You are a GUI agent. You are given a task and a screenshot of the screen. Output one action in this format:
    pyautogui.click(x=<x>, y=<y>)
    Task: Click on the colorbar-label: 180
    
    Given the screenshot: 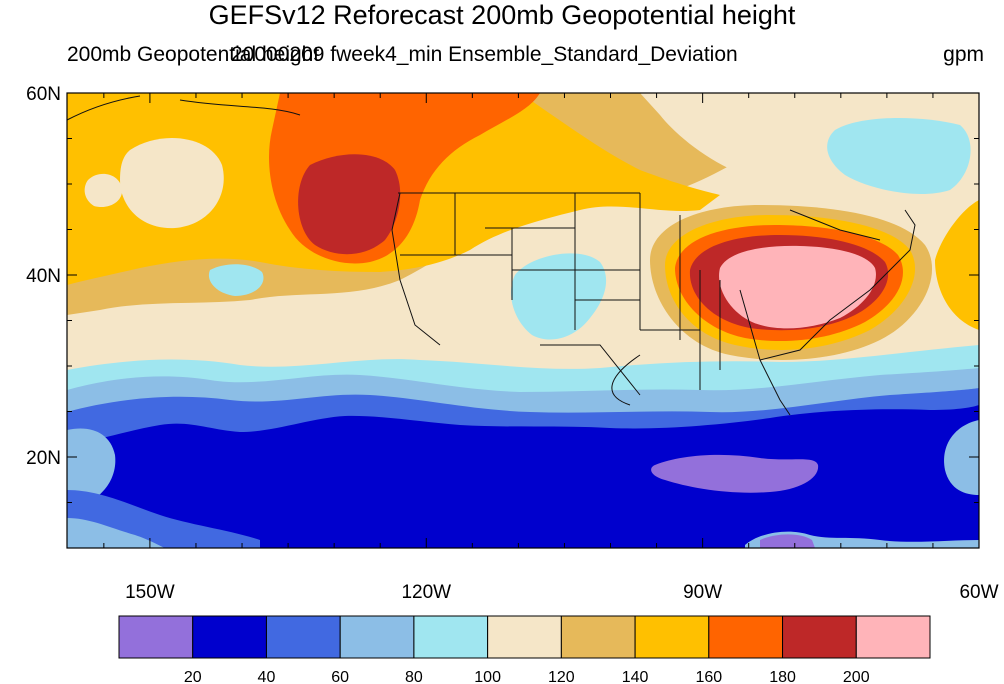 What is the action you would take?
    pyautogui.click(x=782, y=676)
    